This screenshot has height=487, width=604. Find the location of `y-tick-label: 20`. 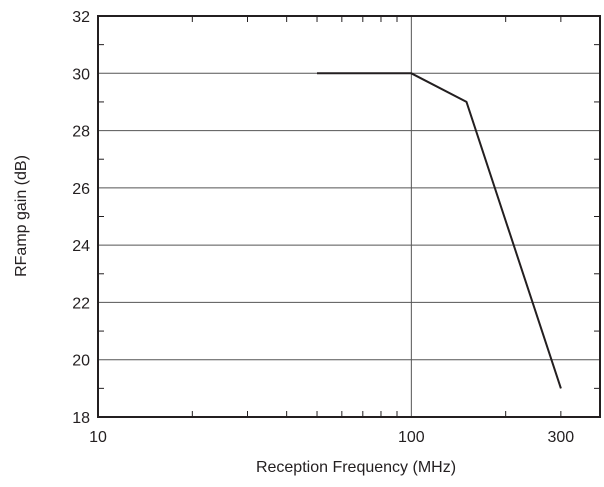

y-tick-label: 20 is located at coordinates (81, 361).